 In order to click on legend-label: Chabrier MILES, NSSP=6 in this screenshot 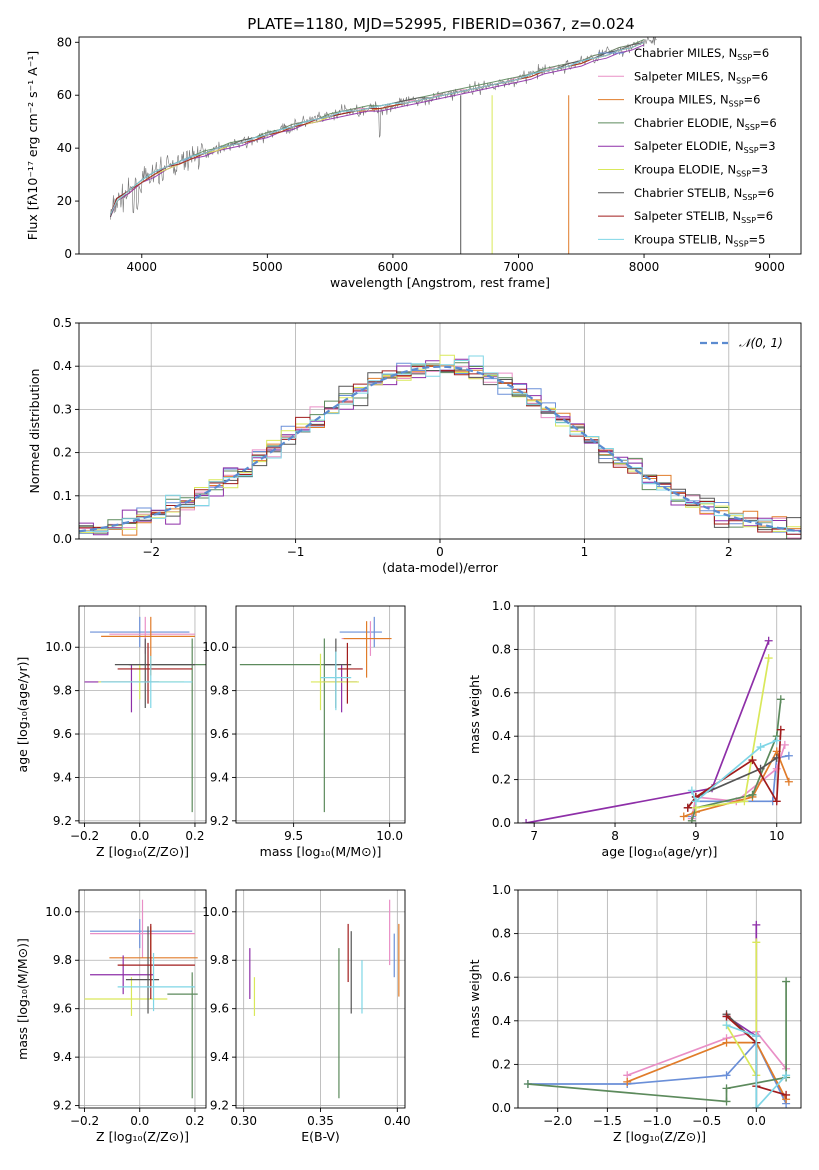, I will do `click(701, 54)`.